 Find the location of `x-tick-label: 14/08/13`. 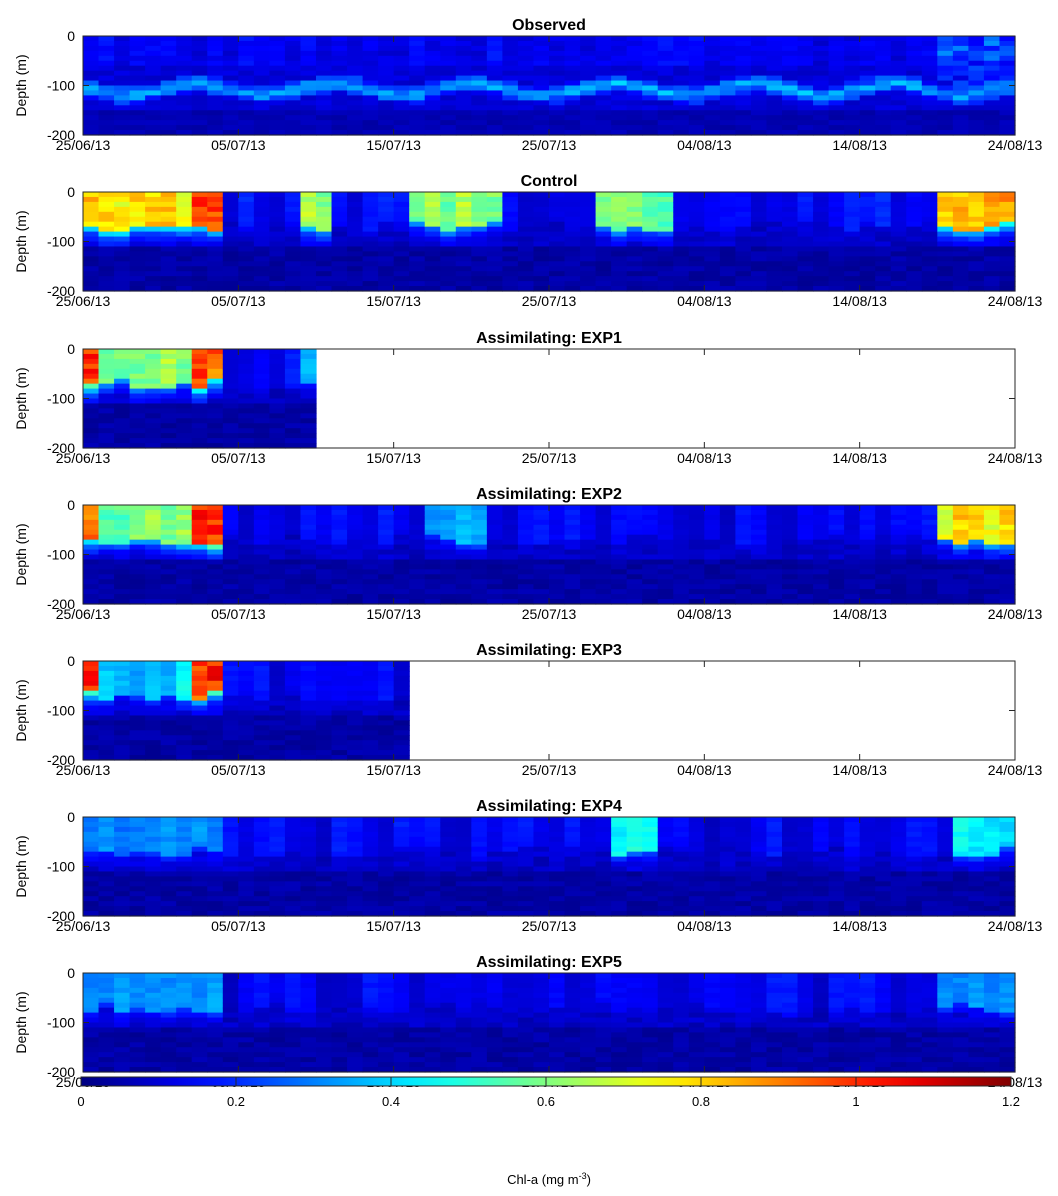

x-tick-label: 14/08/13 is located at coordinates (859, 145).